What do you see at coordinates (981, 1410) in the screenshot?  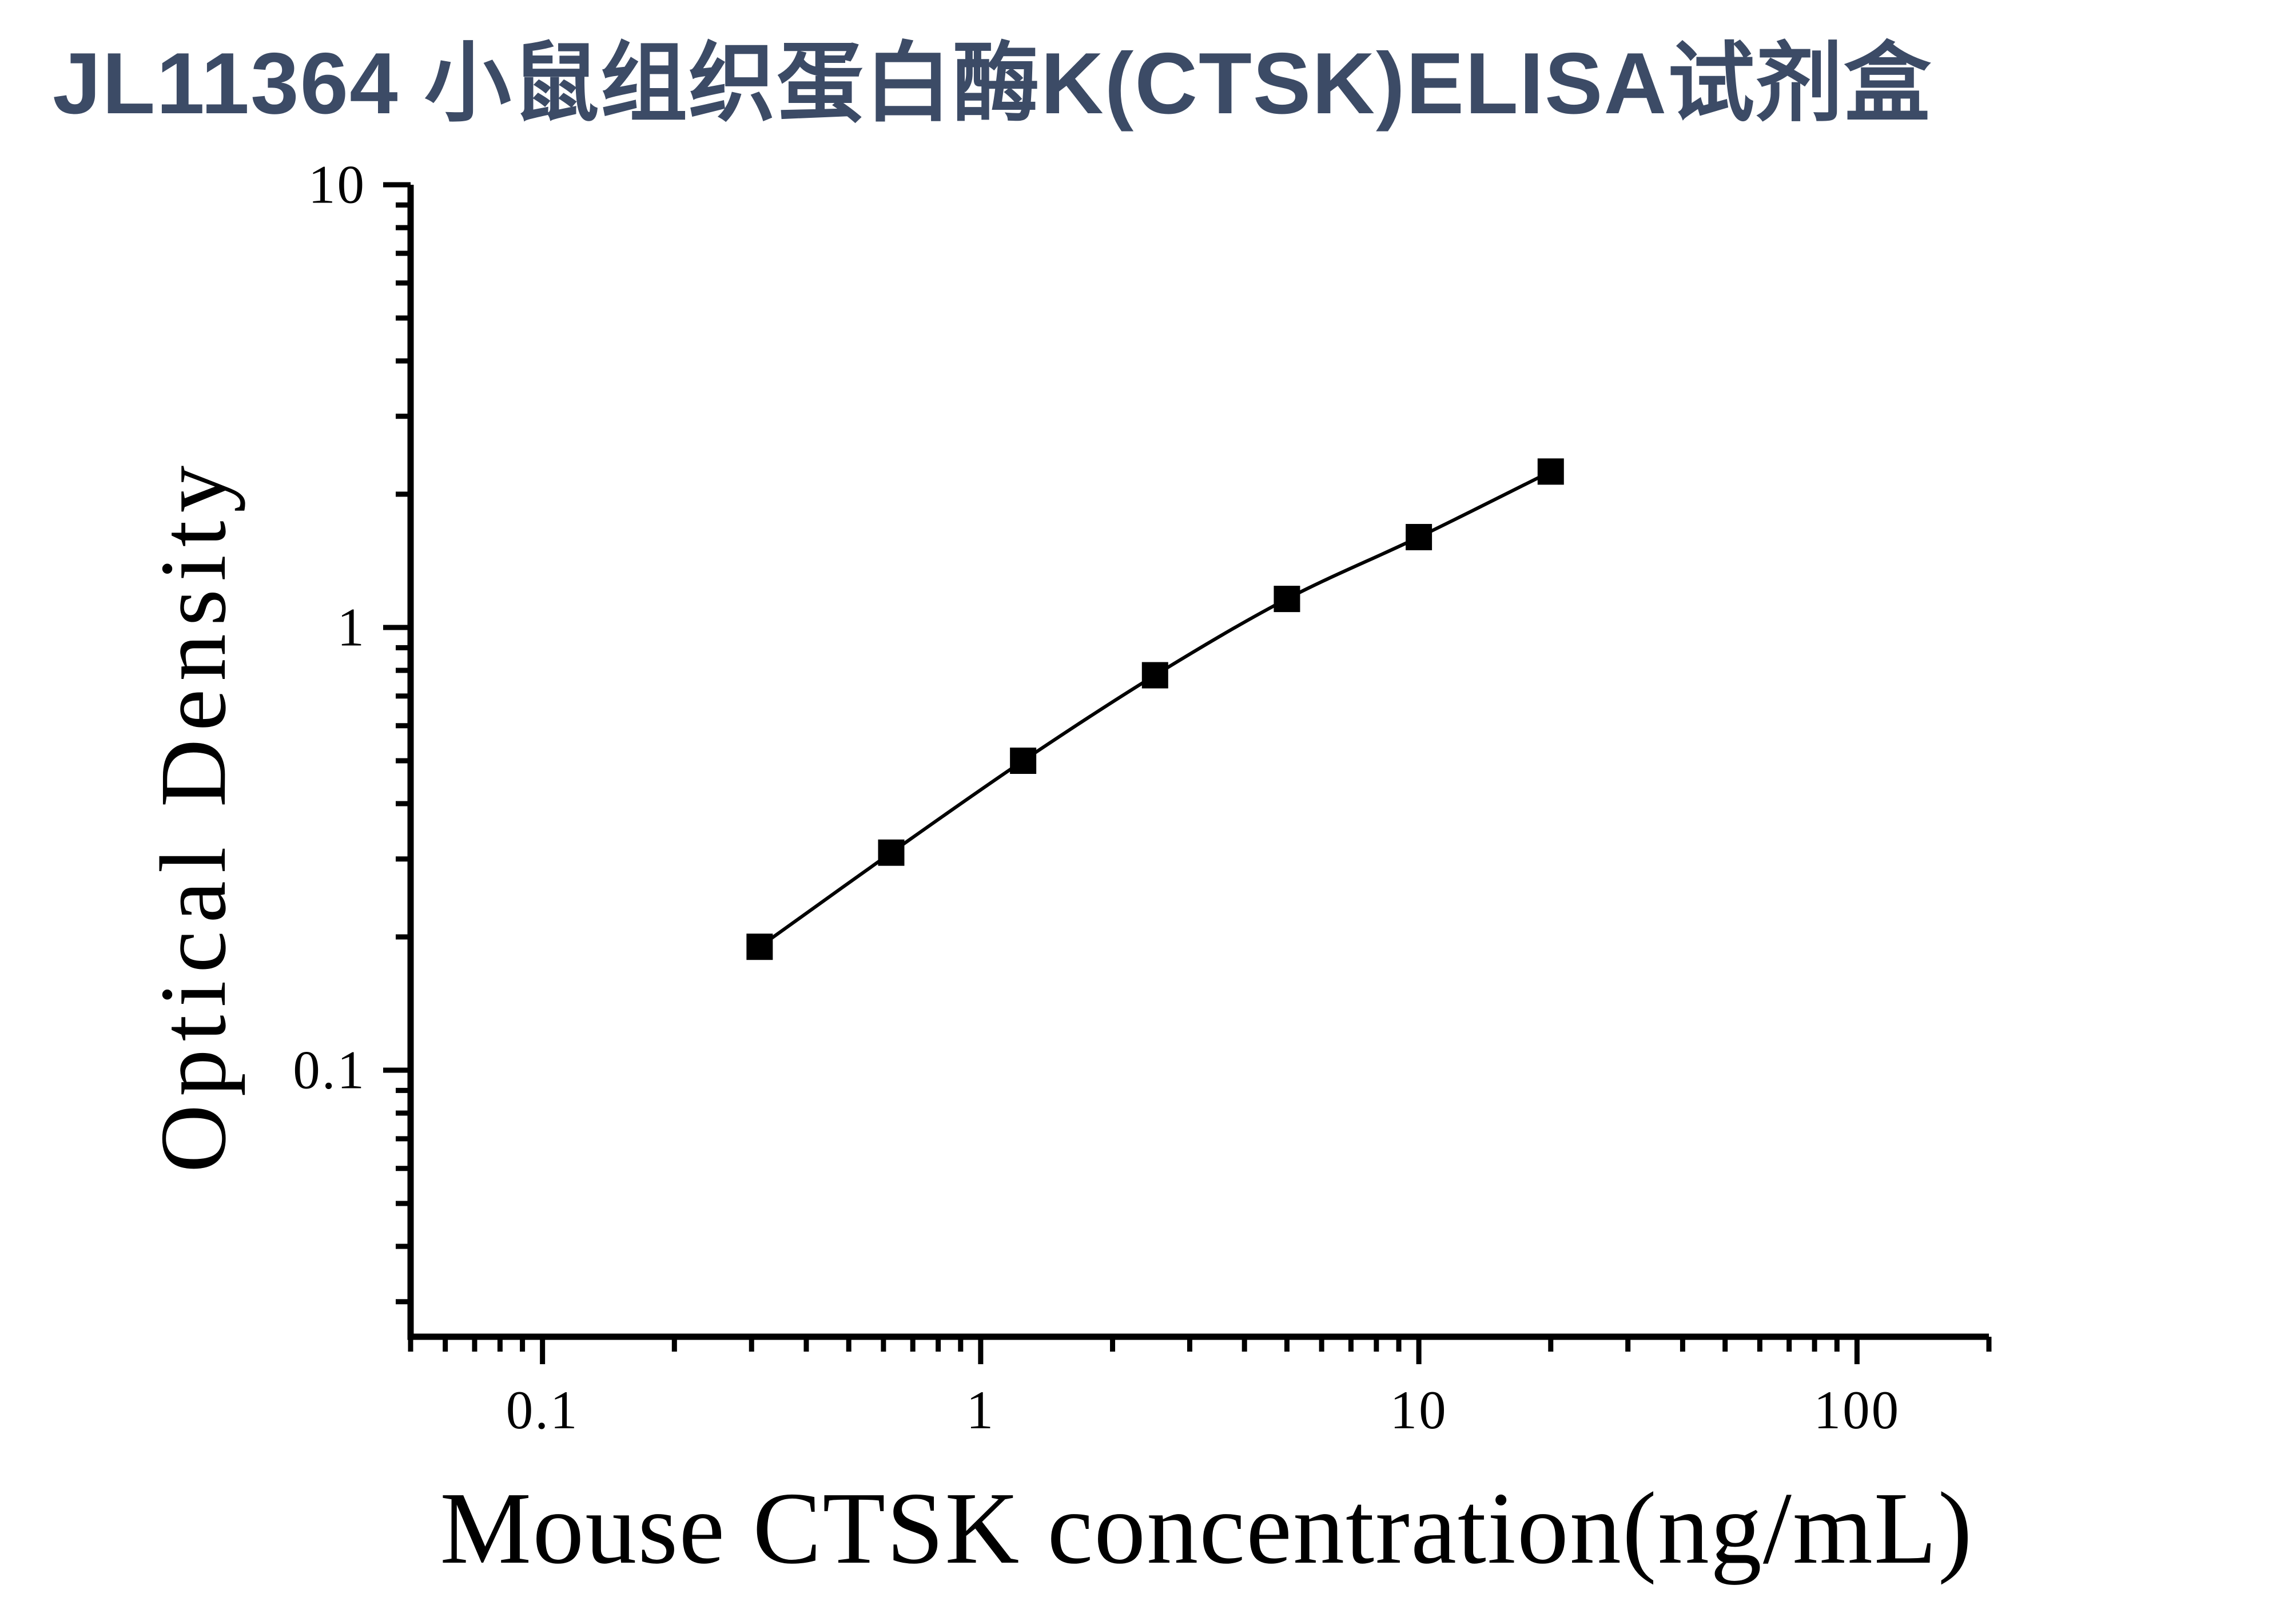 I see `x-tick-label: 1` at bounding box center [981, 1410].